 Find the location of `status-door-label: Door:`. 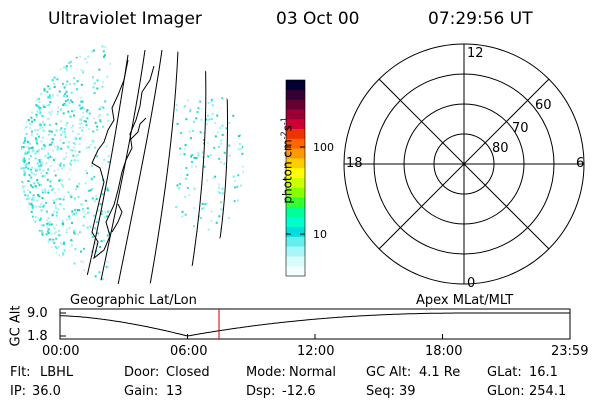

status-door-label: Door: is located at coordinates (142, 372).